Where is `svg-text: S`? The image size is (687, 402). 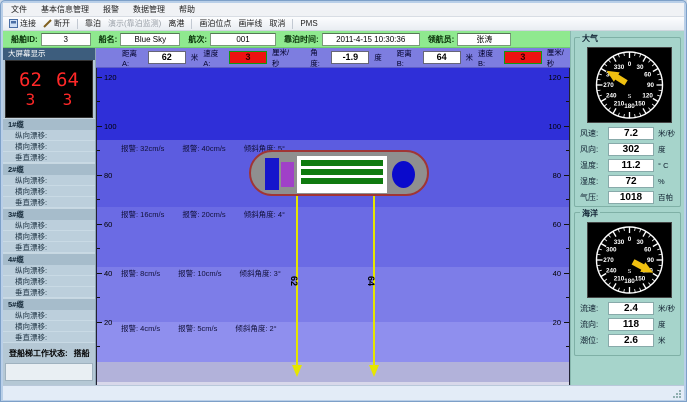 svg-text: S is located at coordinates (630, 272).